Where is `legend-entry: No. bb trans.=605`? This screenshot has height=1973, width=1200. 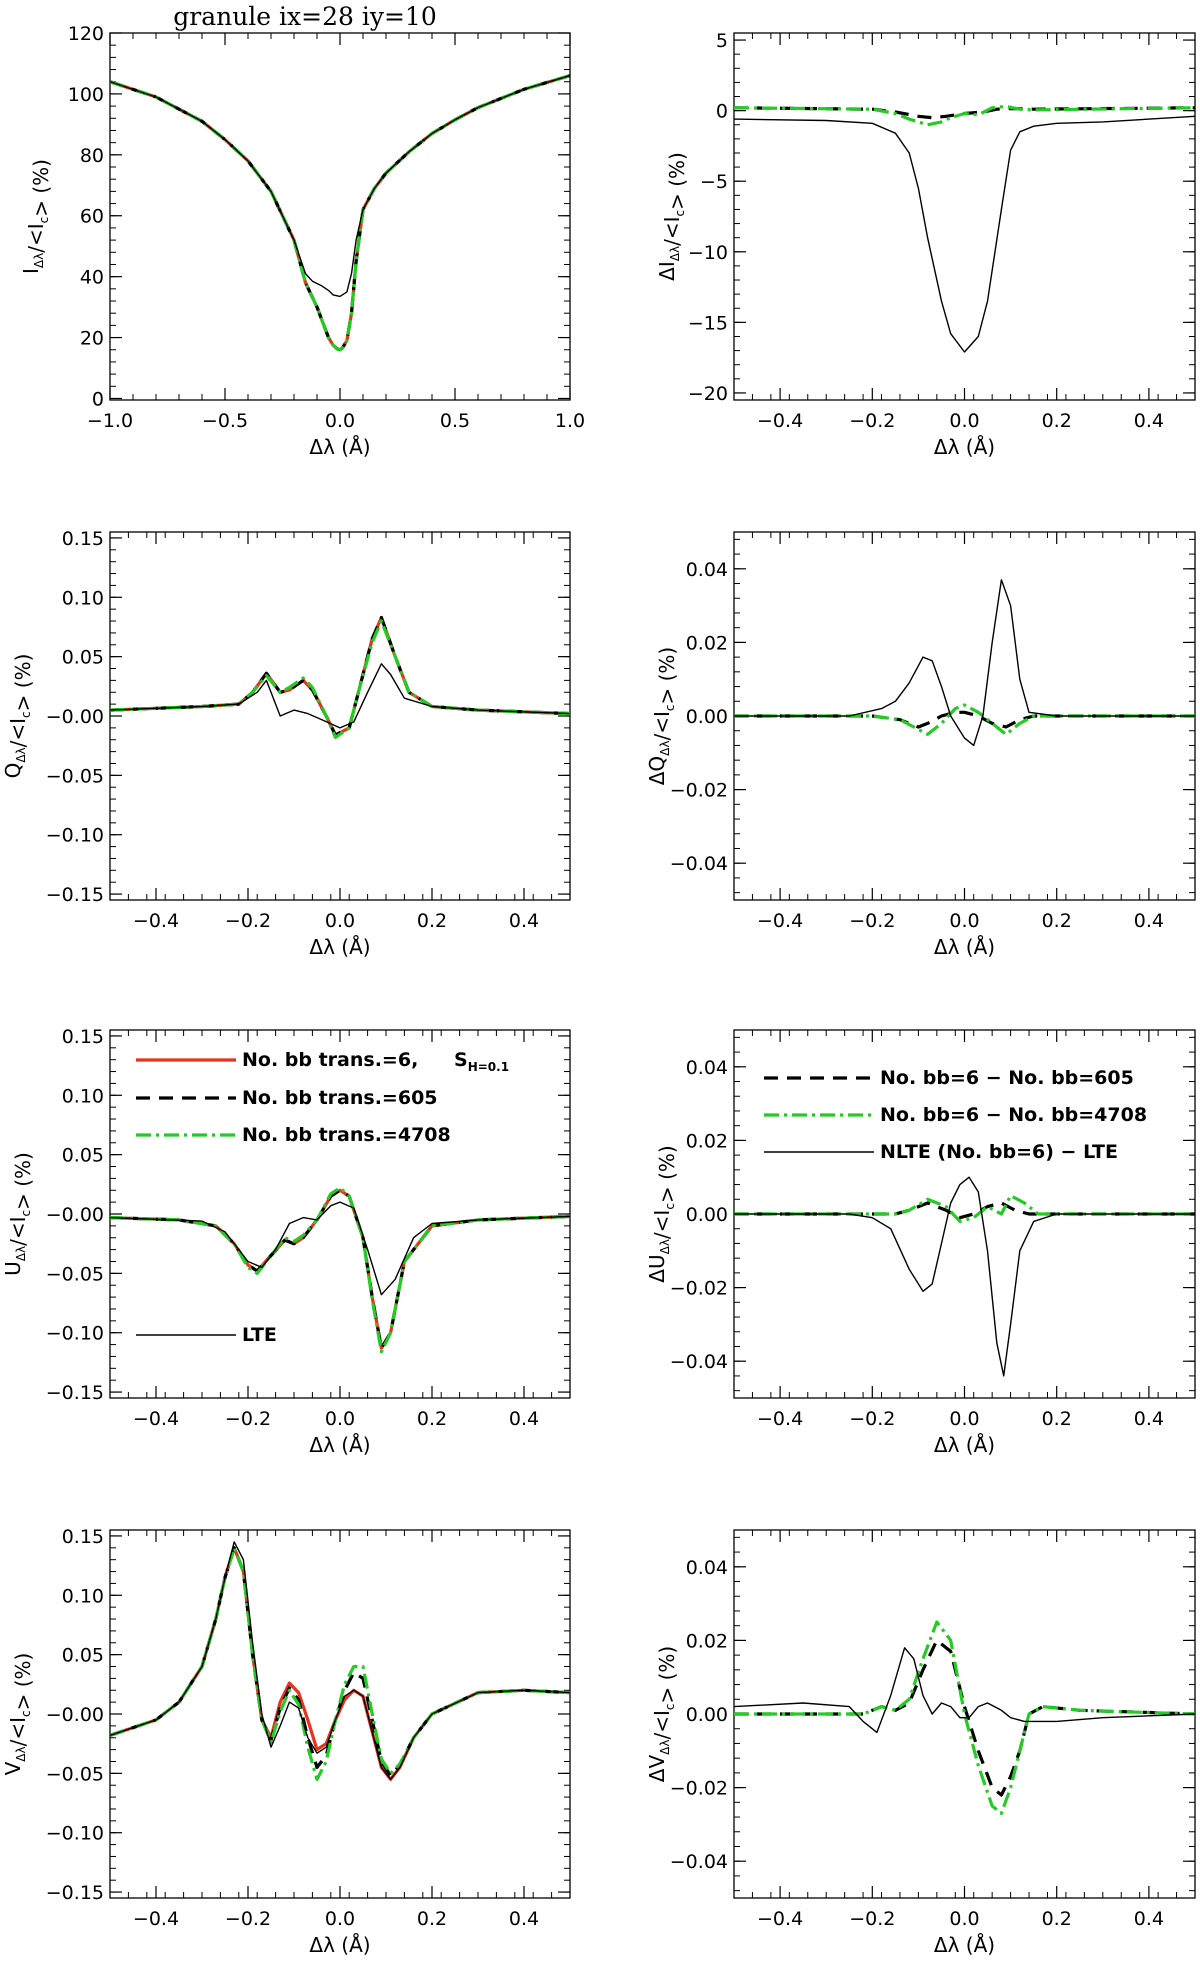 legend-entry: No. bb trans.=605 is located at coordinates (287, 1098).